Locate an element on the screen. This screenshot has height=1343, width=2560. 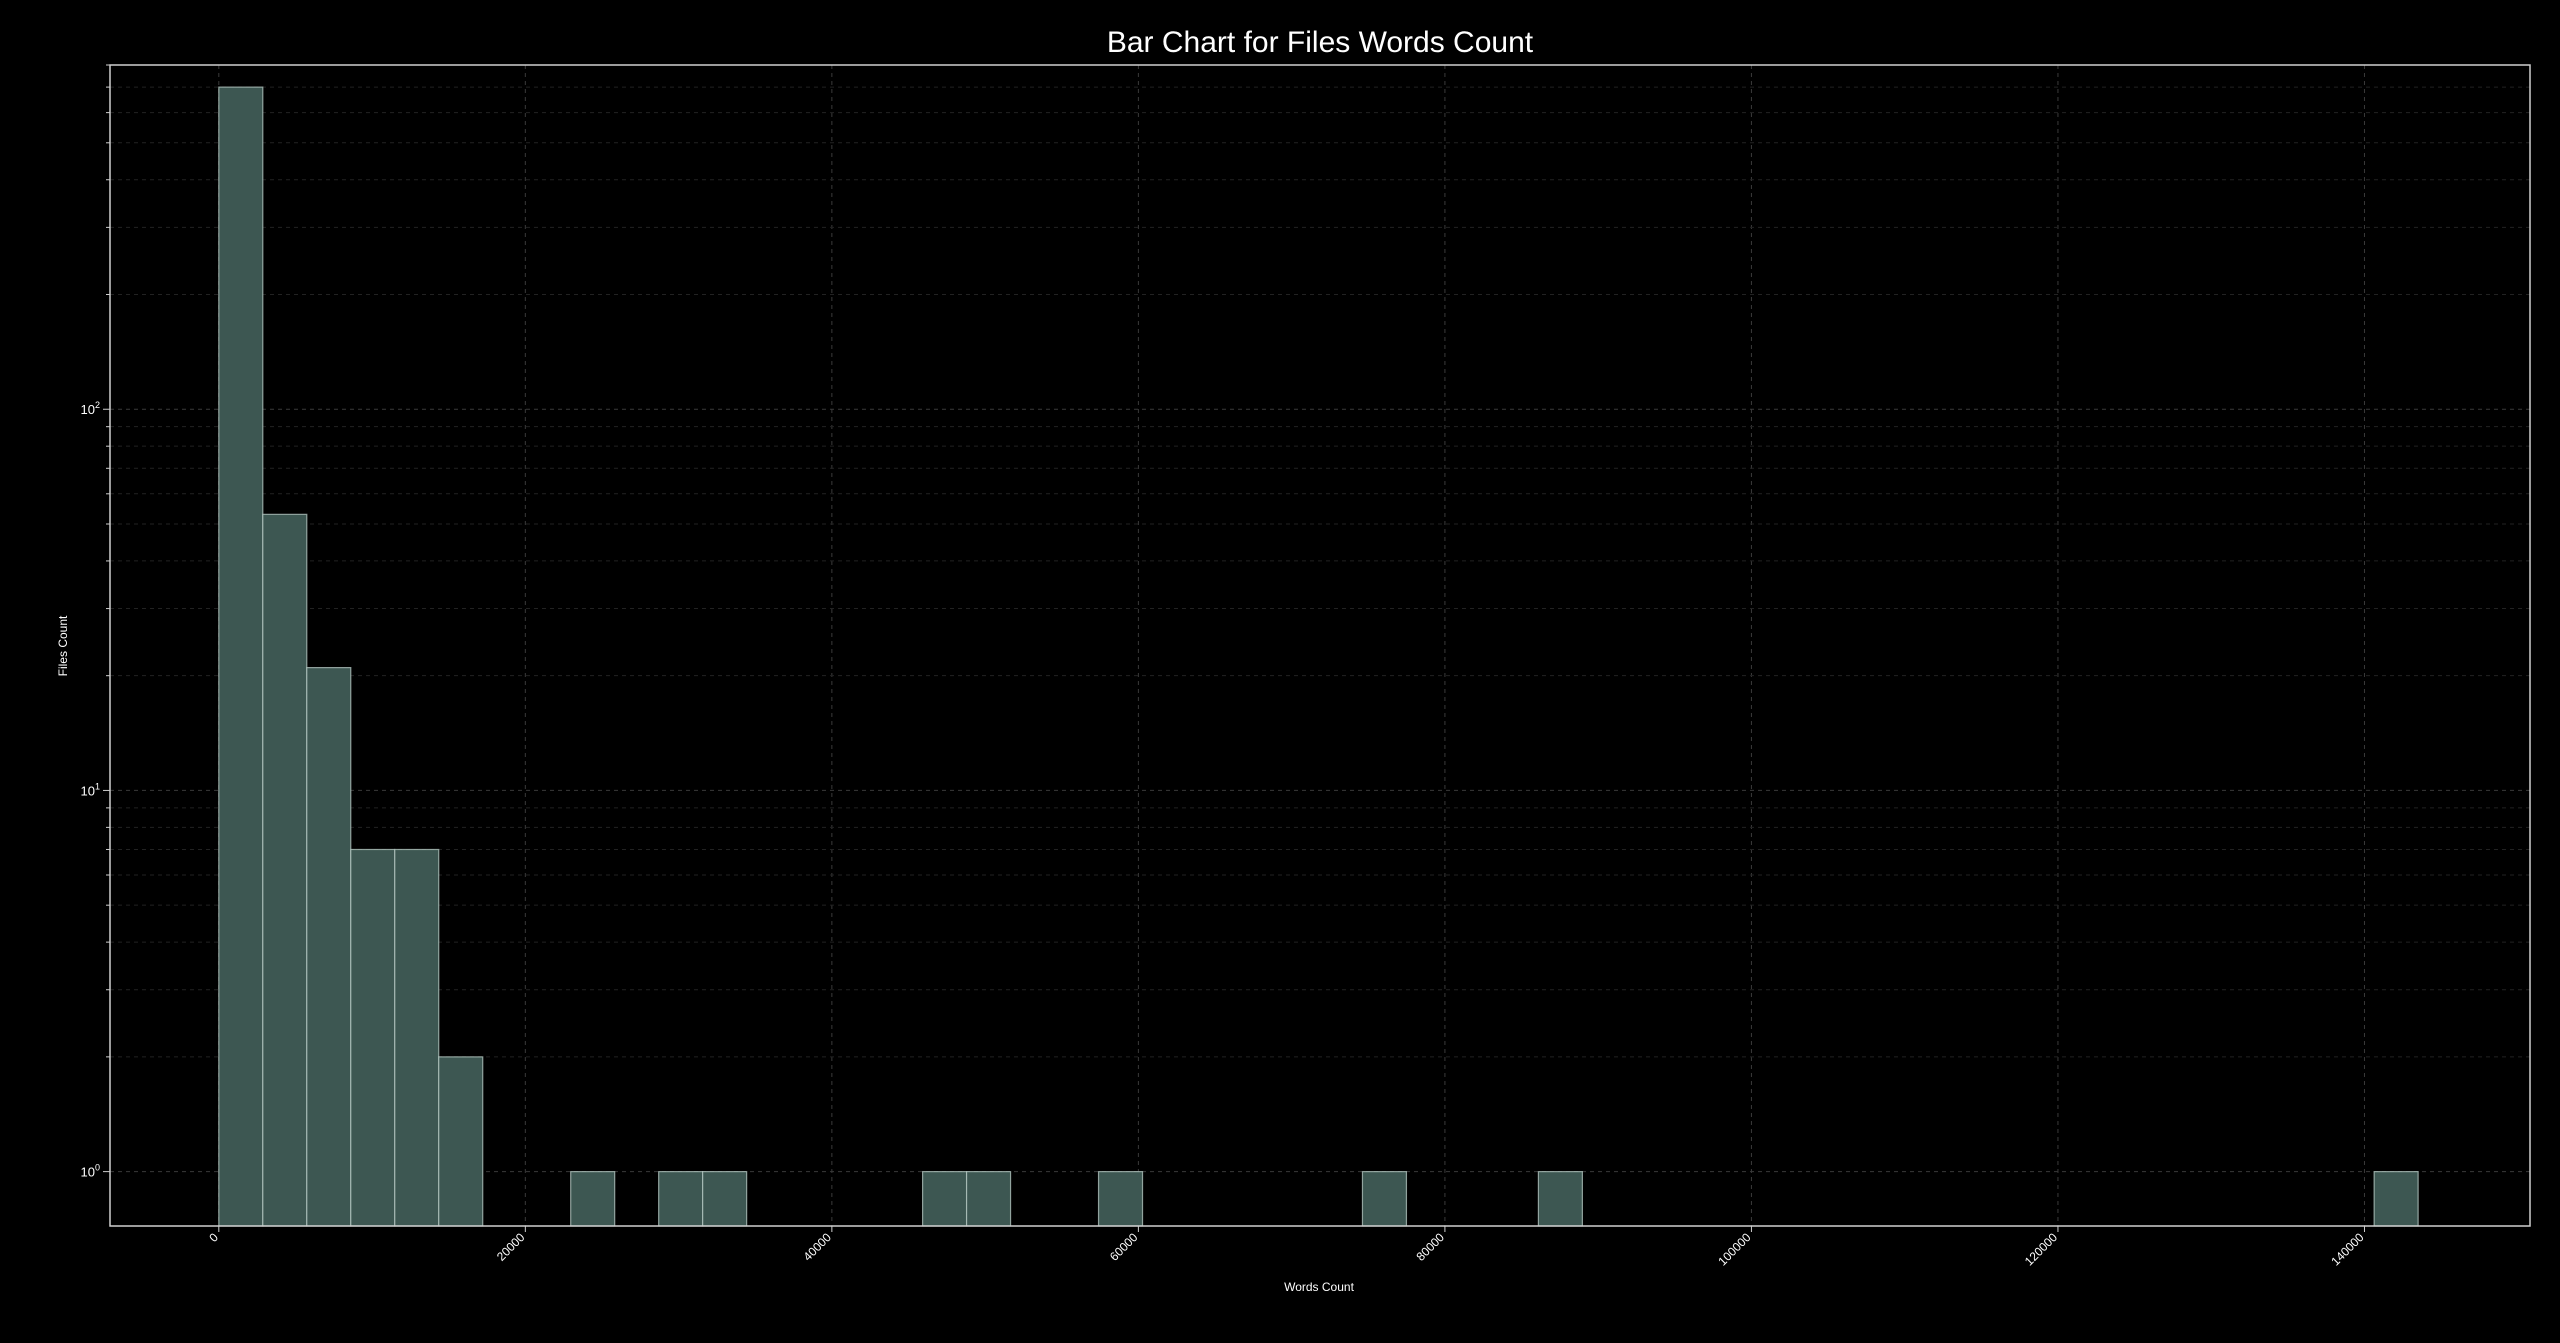
y-axis-ticks: 10⁰ 10¹ 10² is located at coordinates (95, 622).